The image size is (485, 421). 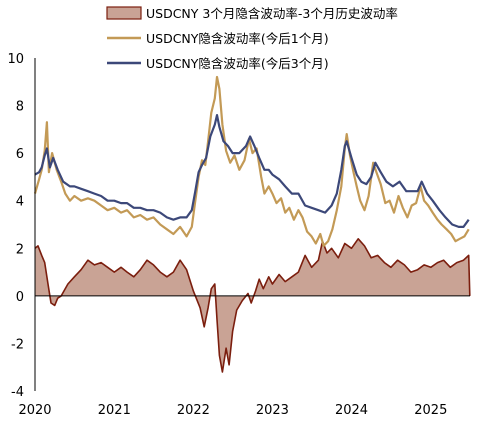 I want to click on y-tick-label: 2, so click(x=20, y=249).